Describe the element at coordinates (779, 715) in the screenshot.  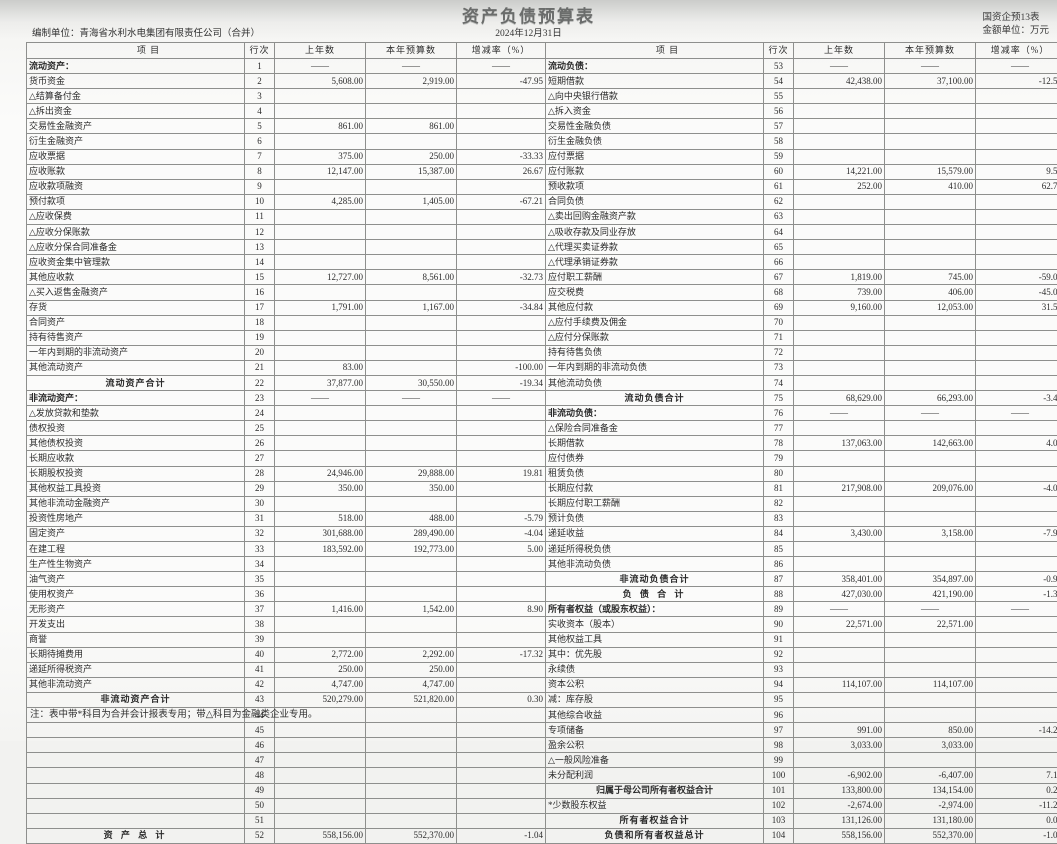
I see `liability-line-no: 96` at that location.